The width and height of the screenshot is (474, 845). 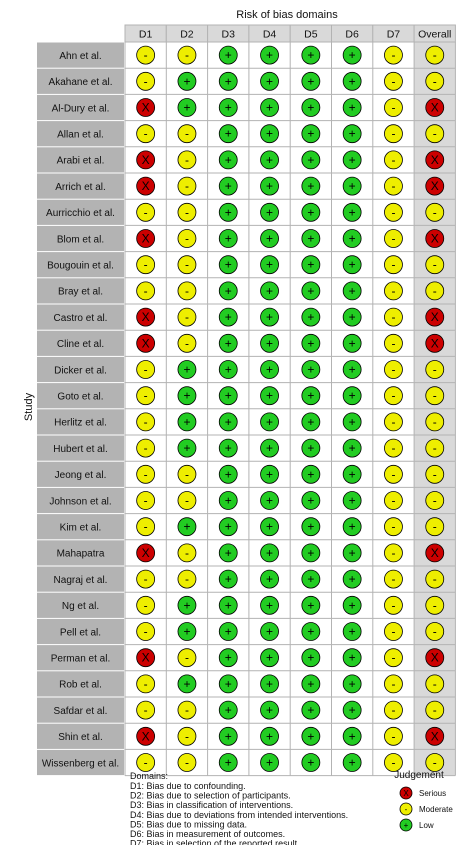 I want to click on column-header-d3: D3, so click(x=229, y=35).